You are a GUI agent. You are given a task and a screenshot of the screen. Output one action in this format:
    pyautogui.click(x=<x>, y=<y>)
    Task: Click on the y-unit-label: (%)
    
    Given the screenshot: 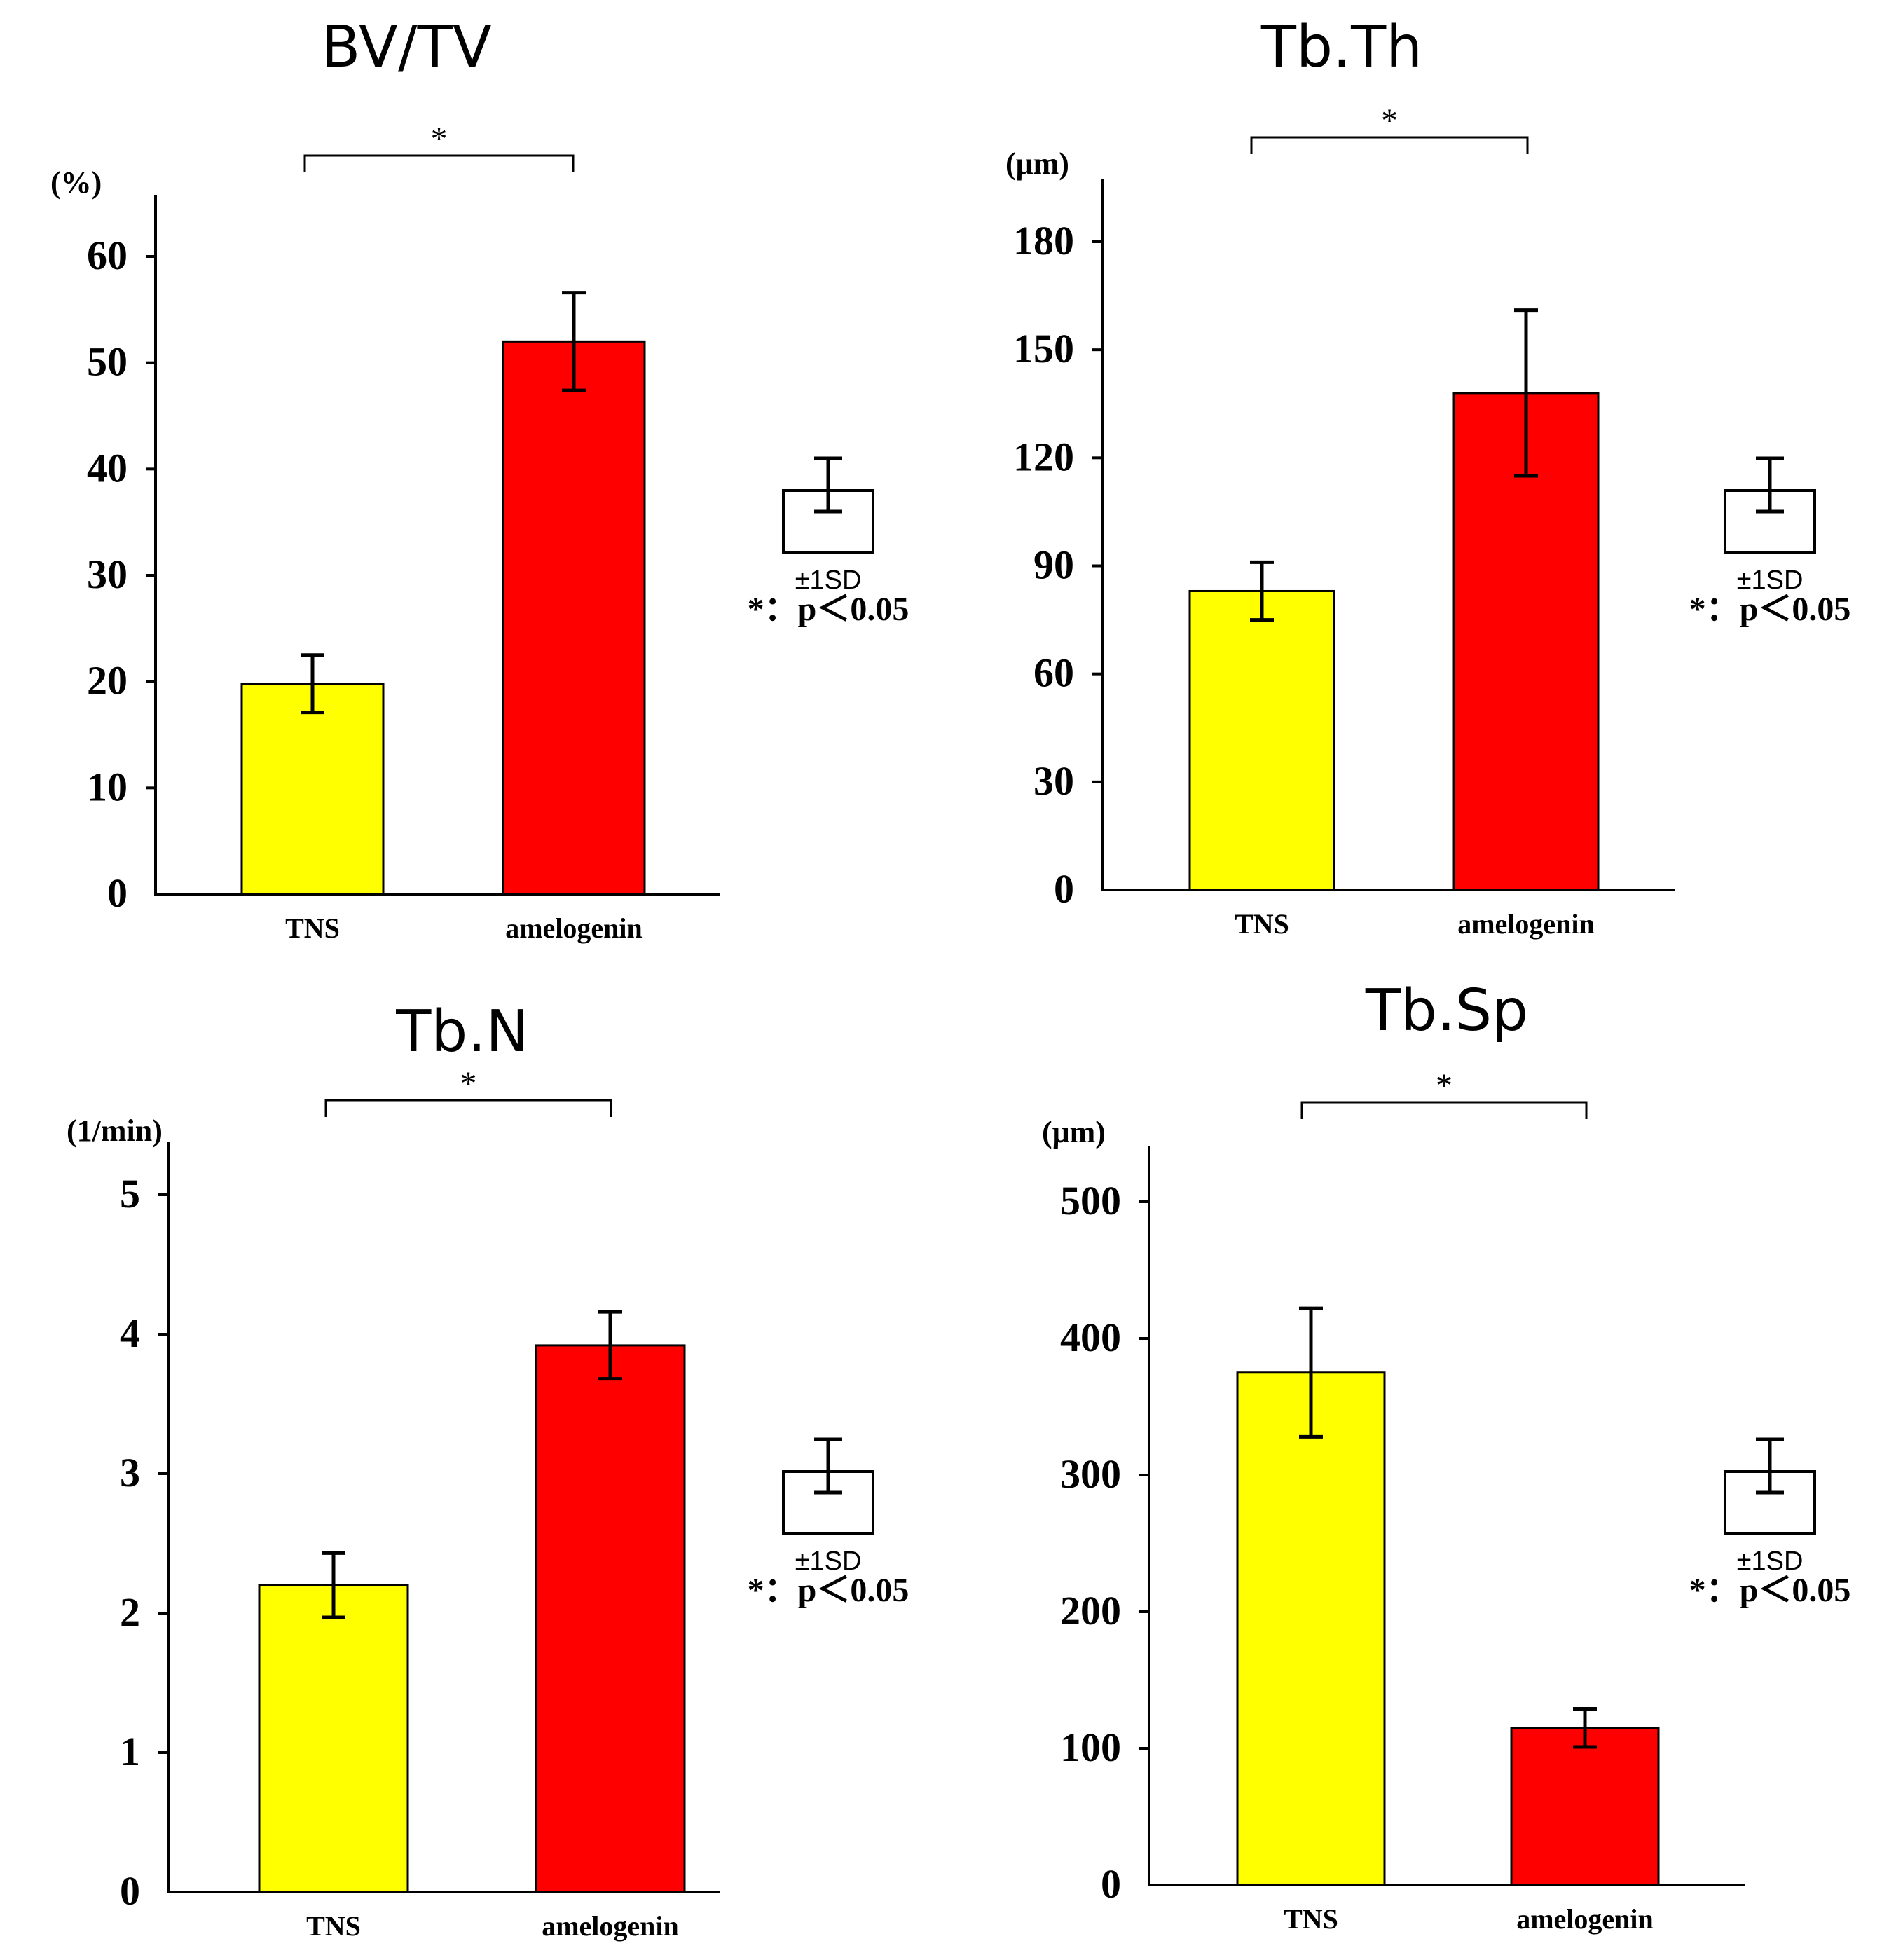 What is the action you would take?
    pyautogui.click(x=76, y=182)
    